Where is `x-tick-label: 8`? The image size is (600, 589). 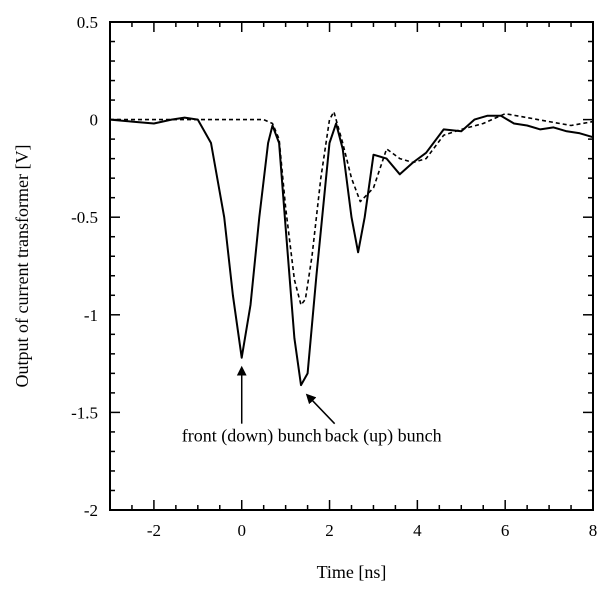 x-tick-label: 8 is located at coordinates (593, 530).